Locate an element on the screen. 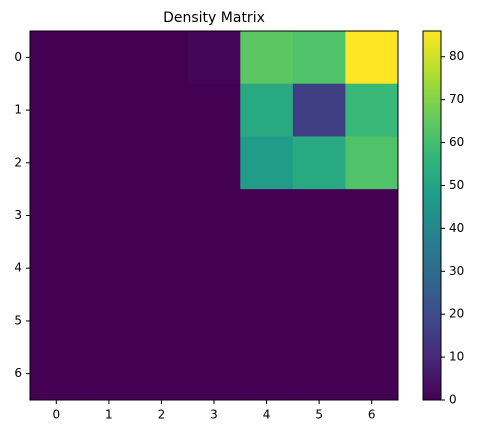 Image resolution: width=478 pixels, height=439 pixels. y-tick-label: 4 is located at coordinates (18, 268).